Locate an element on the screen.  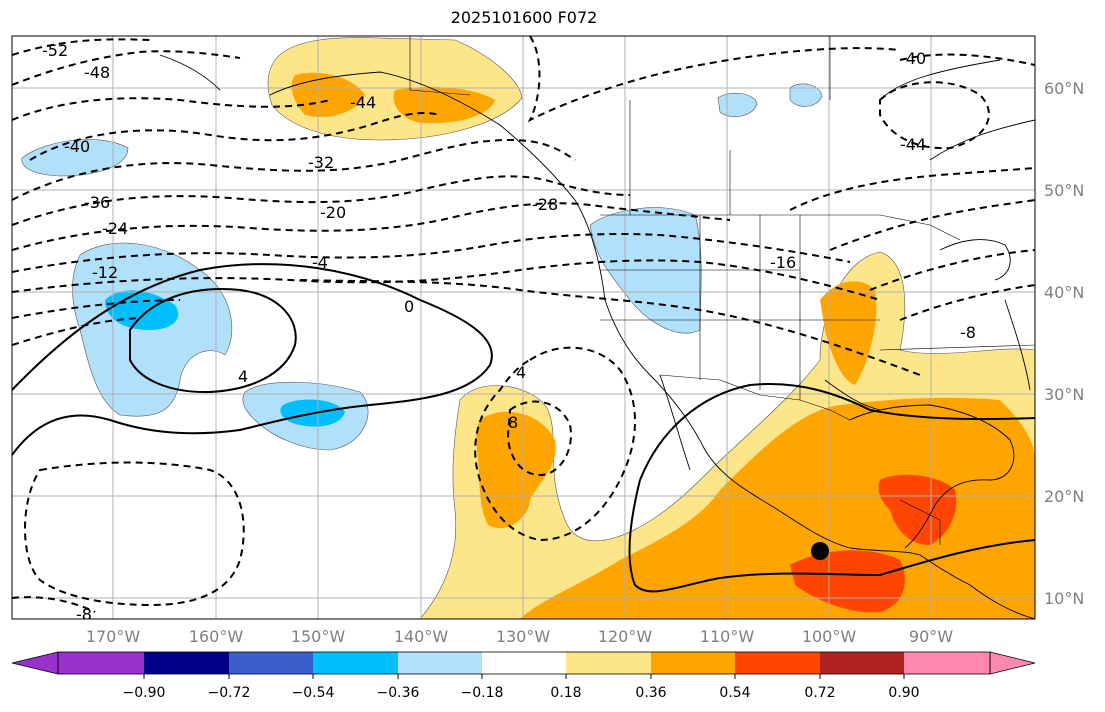
contour-label: 0 is located at coordinates (409, 306).